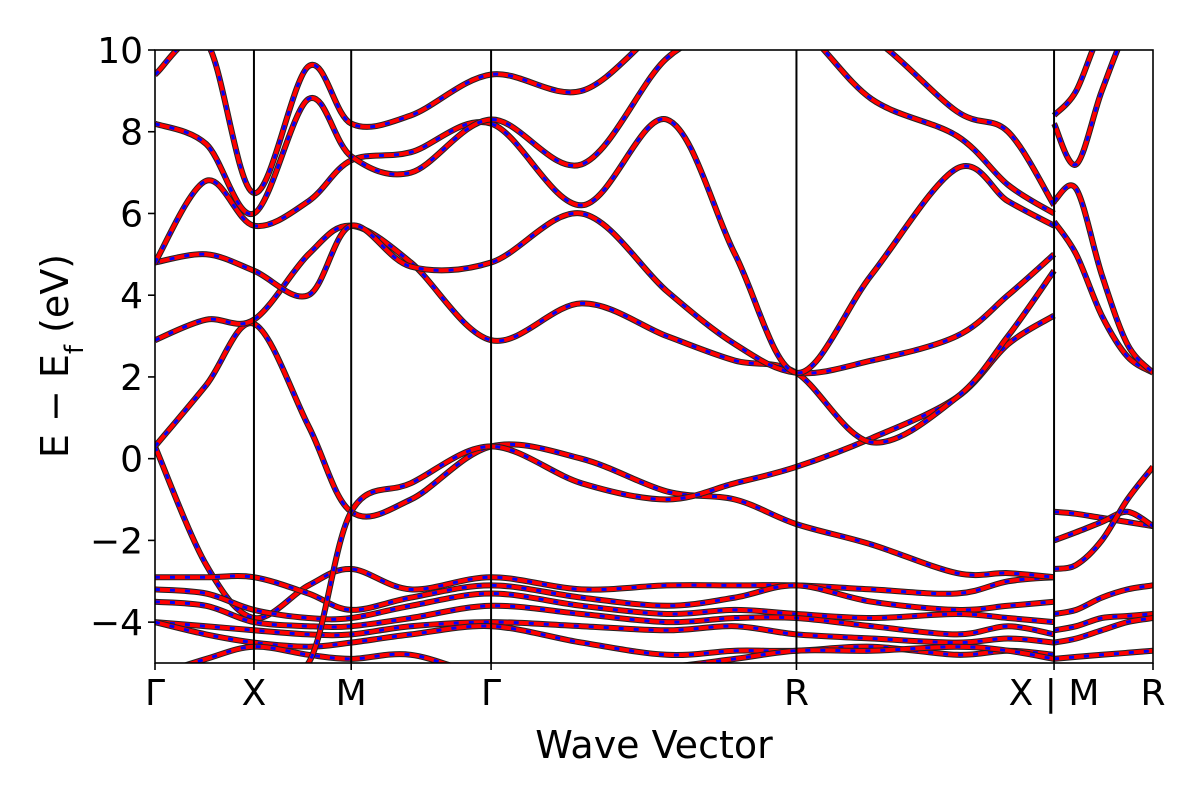 This screenshot has height=800, width=1200. I want to click on band-4-line-a, so click(605, 618).